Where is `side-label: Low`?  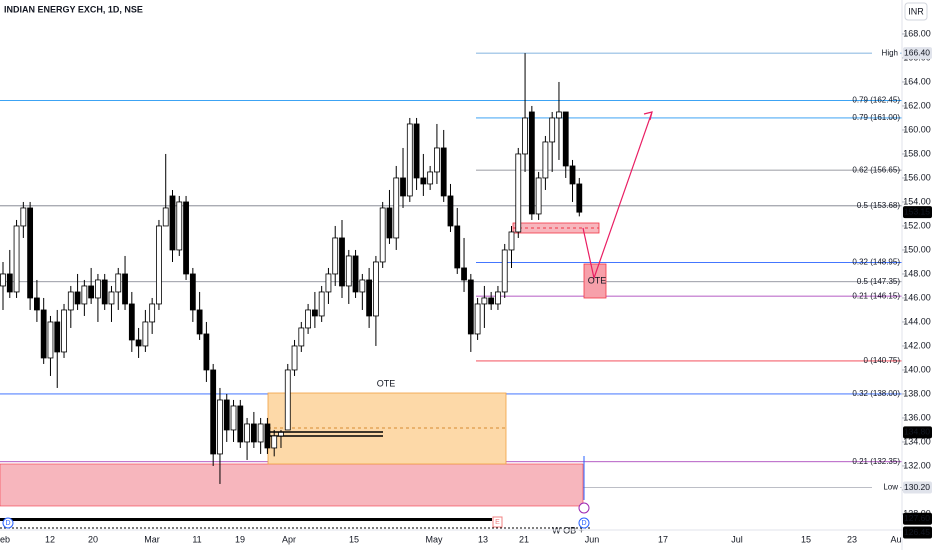
side-label: Low is located at coordinates (890, 487).